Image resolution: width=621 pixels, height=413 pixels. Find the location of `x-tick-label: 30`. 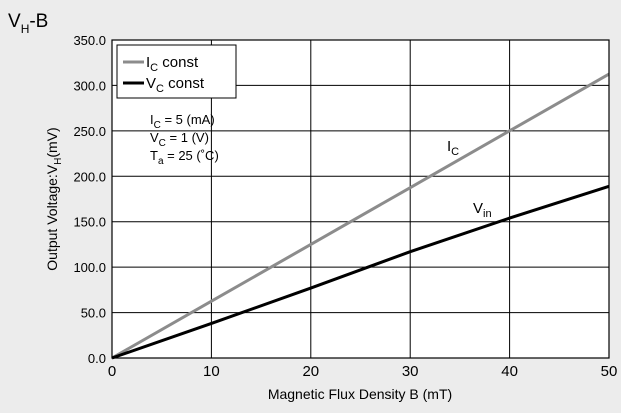

x-tick-label: 30 is located at coordinates (410, 371).